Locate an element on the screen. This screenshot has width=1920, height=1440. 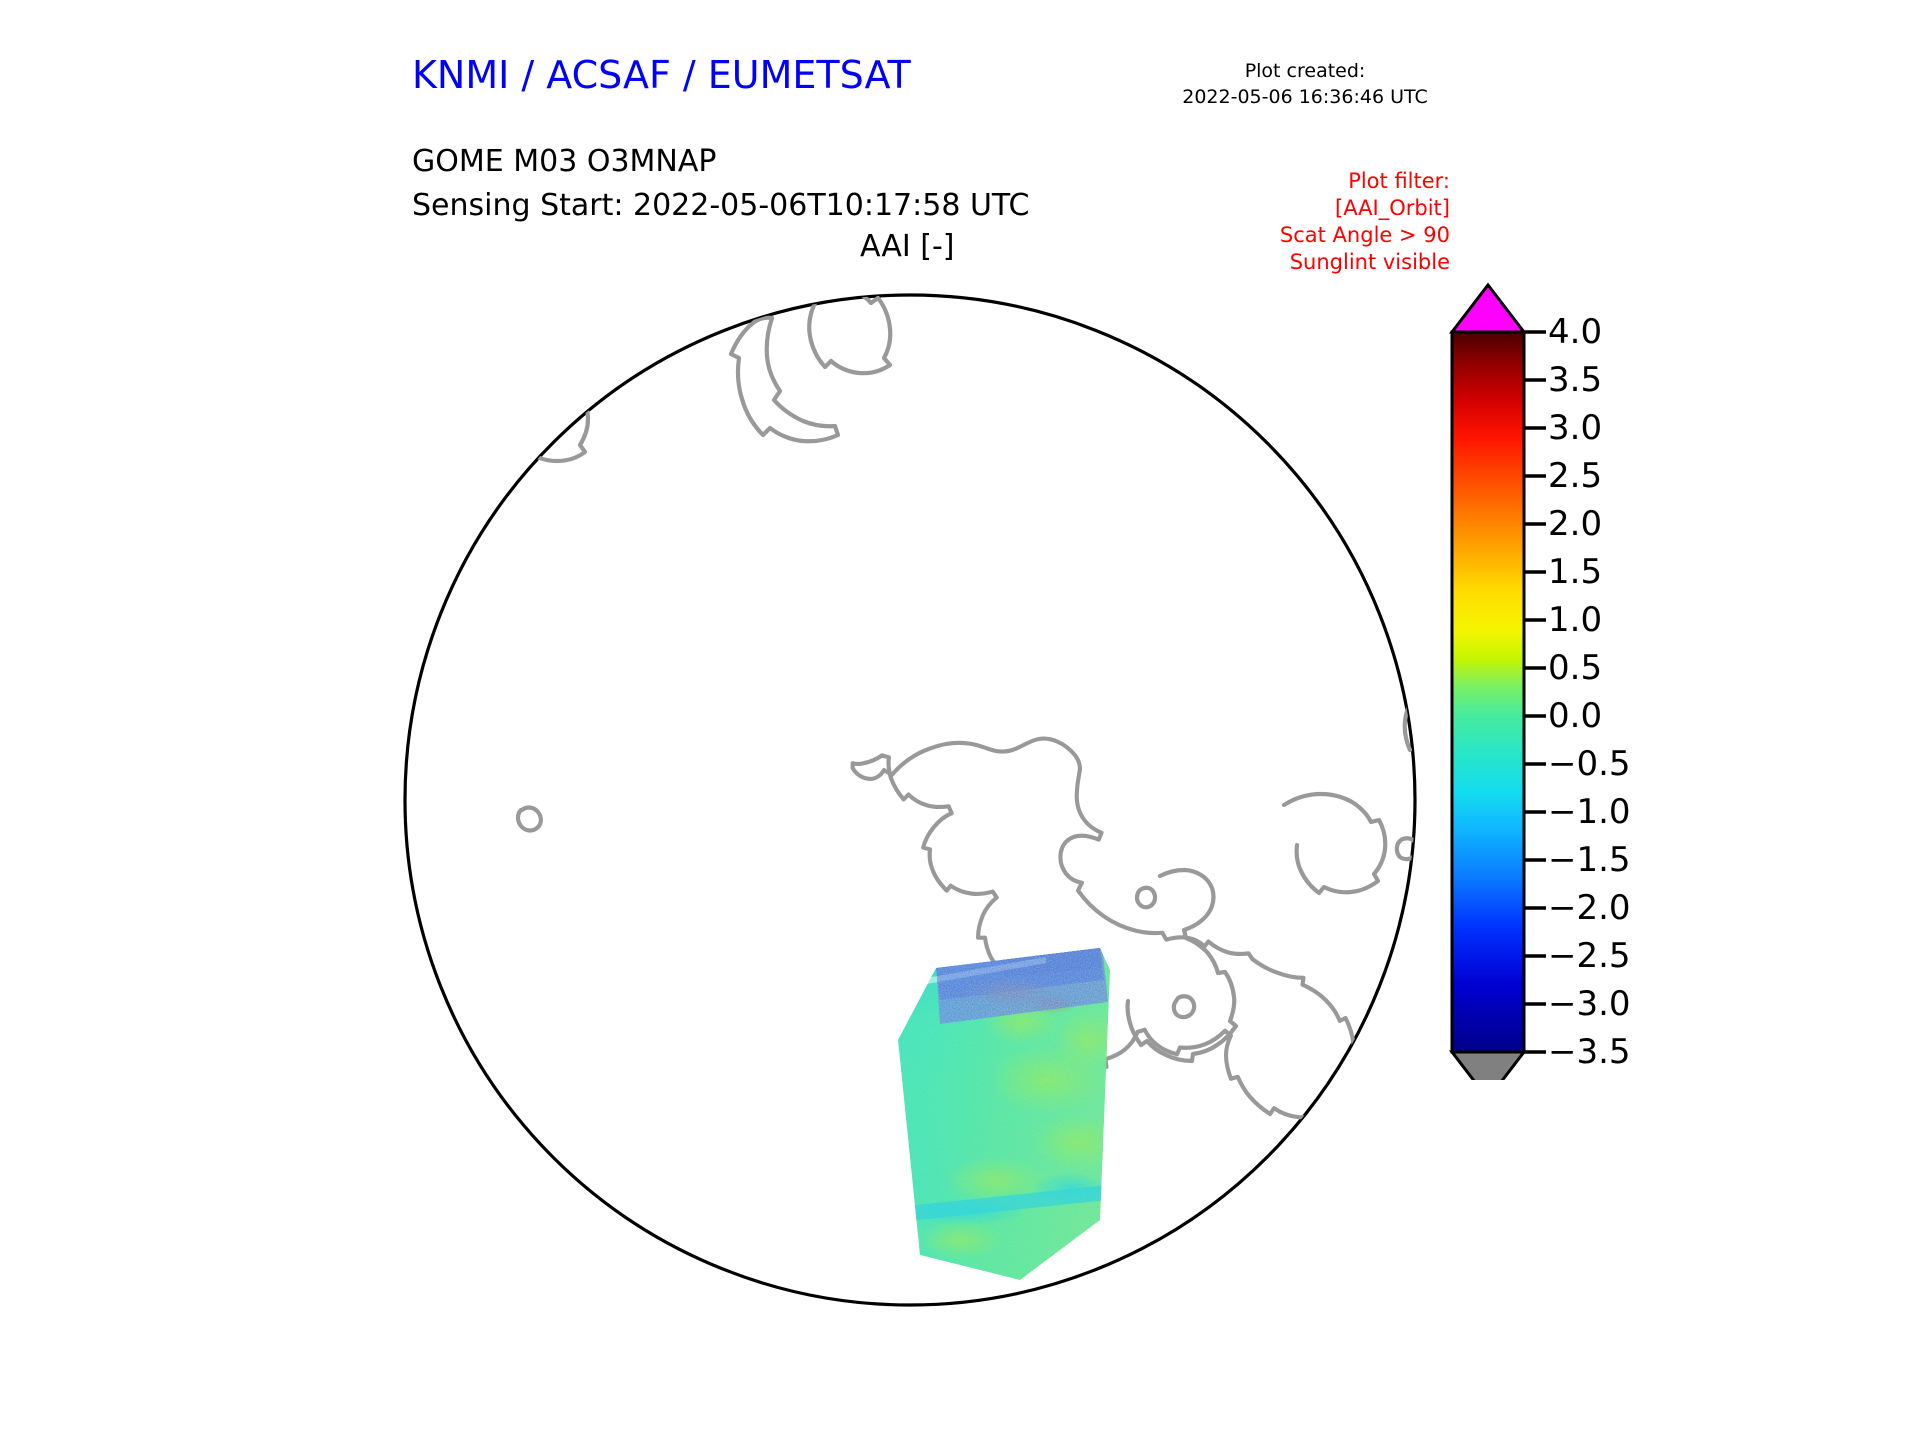
cb-tick-0.0: 0.0 is located at coordinates (1575, 716).